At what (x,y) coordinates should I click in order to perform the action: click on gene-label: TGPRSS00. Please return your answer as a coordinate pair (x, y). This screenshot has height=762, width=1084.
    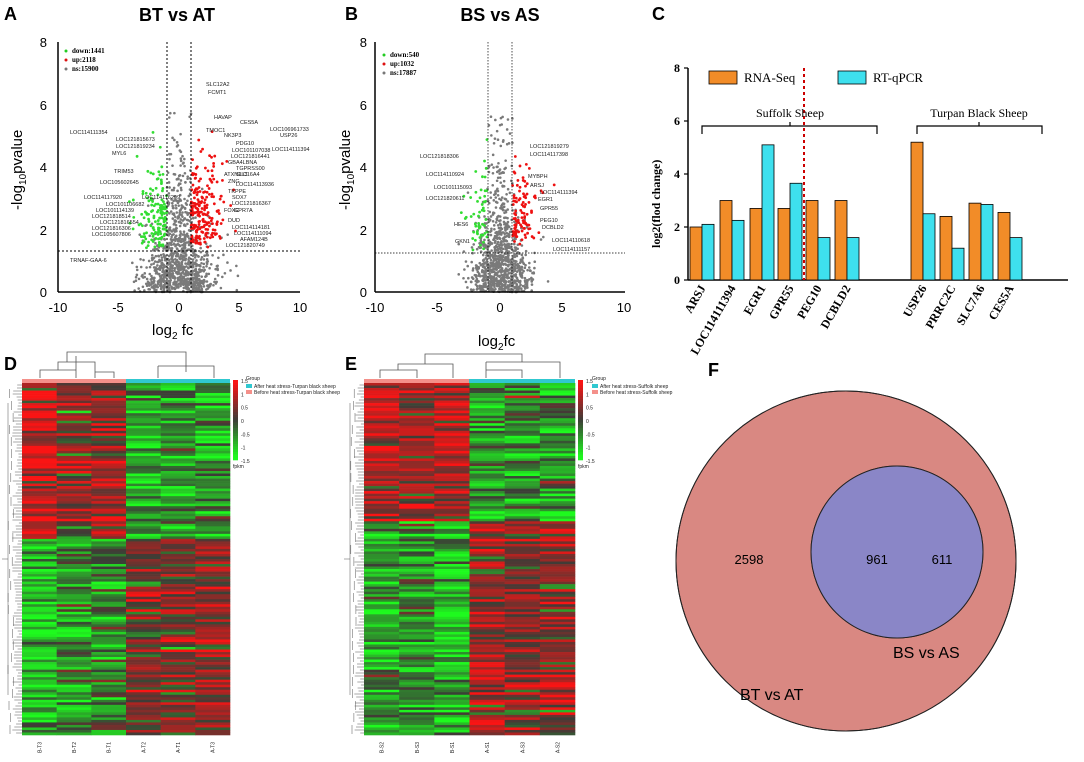
    Looking at the image, I should click on (250, 169).